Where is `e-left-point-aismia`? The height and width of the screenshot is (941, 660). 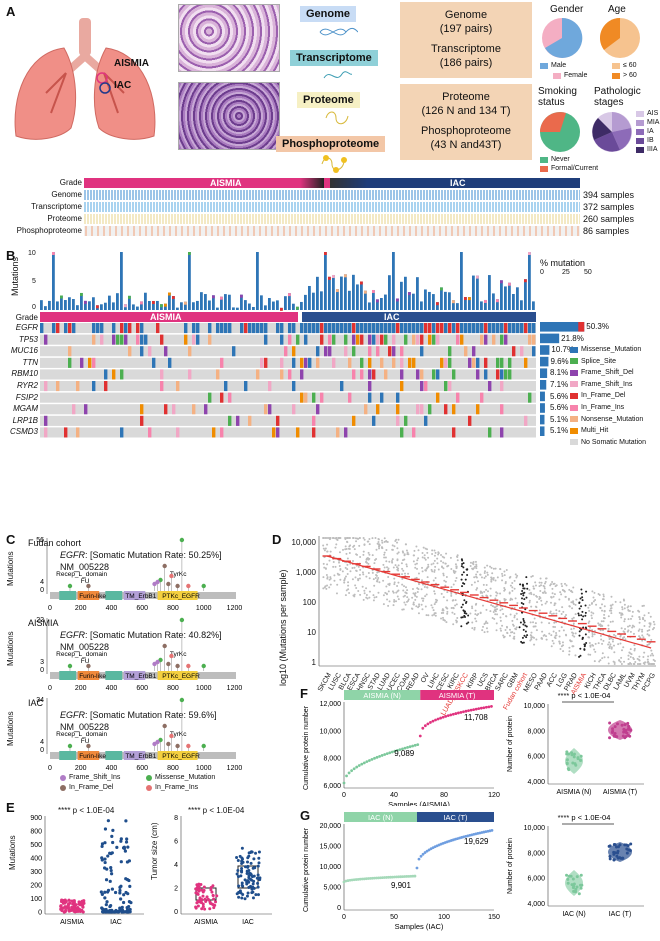
e-left-point-aismia is located at coordinates (66, 901).